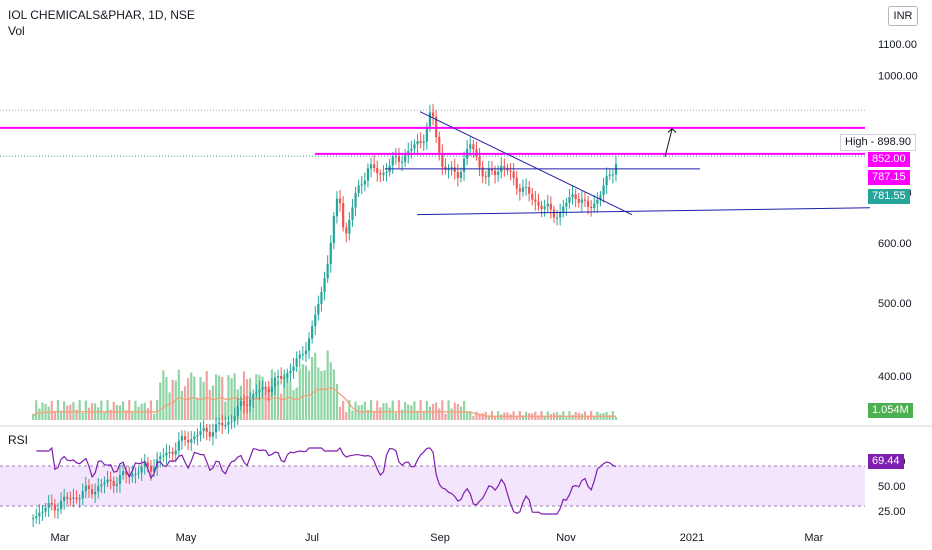  What do you see at coordinates (672, 130) in the screenshot?
I see `target-arrow-head` at bounding box center [672, 130].